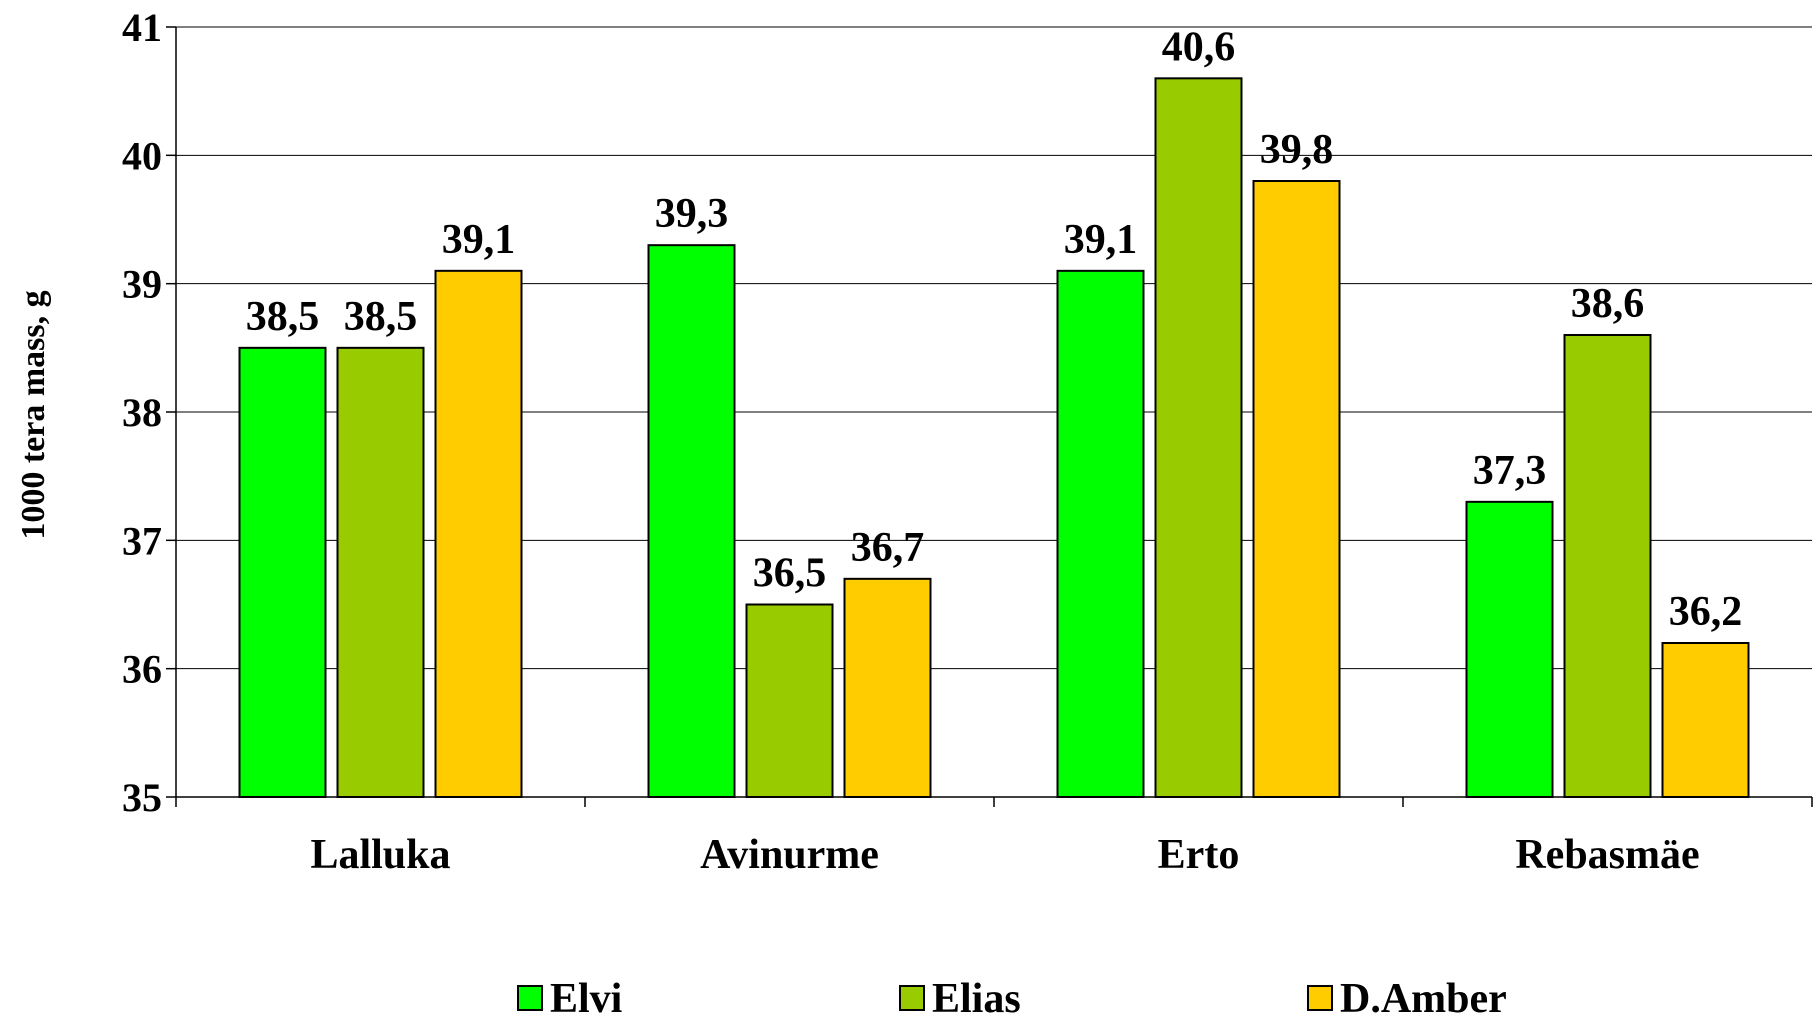  Describe the element at coordinates (1608, 304) in the screenshot. I see `data-label: 38,6` at that location.